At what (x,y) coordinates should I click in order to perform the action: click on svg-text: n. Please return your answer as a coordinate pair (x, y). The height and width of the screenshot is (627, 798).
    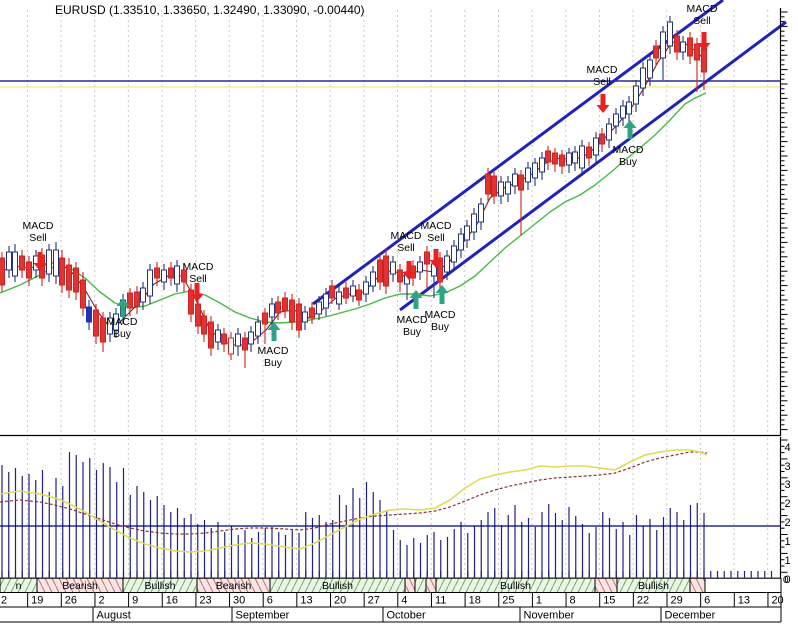
    Looking at the image, I should click on (19, 586).